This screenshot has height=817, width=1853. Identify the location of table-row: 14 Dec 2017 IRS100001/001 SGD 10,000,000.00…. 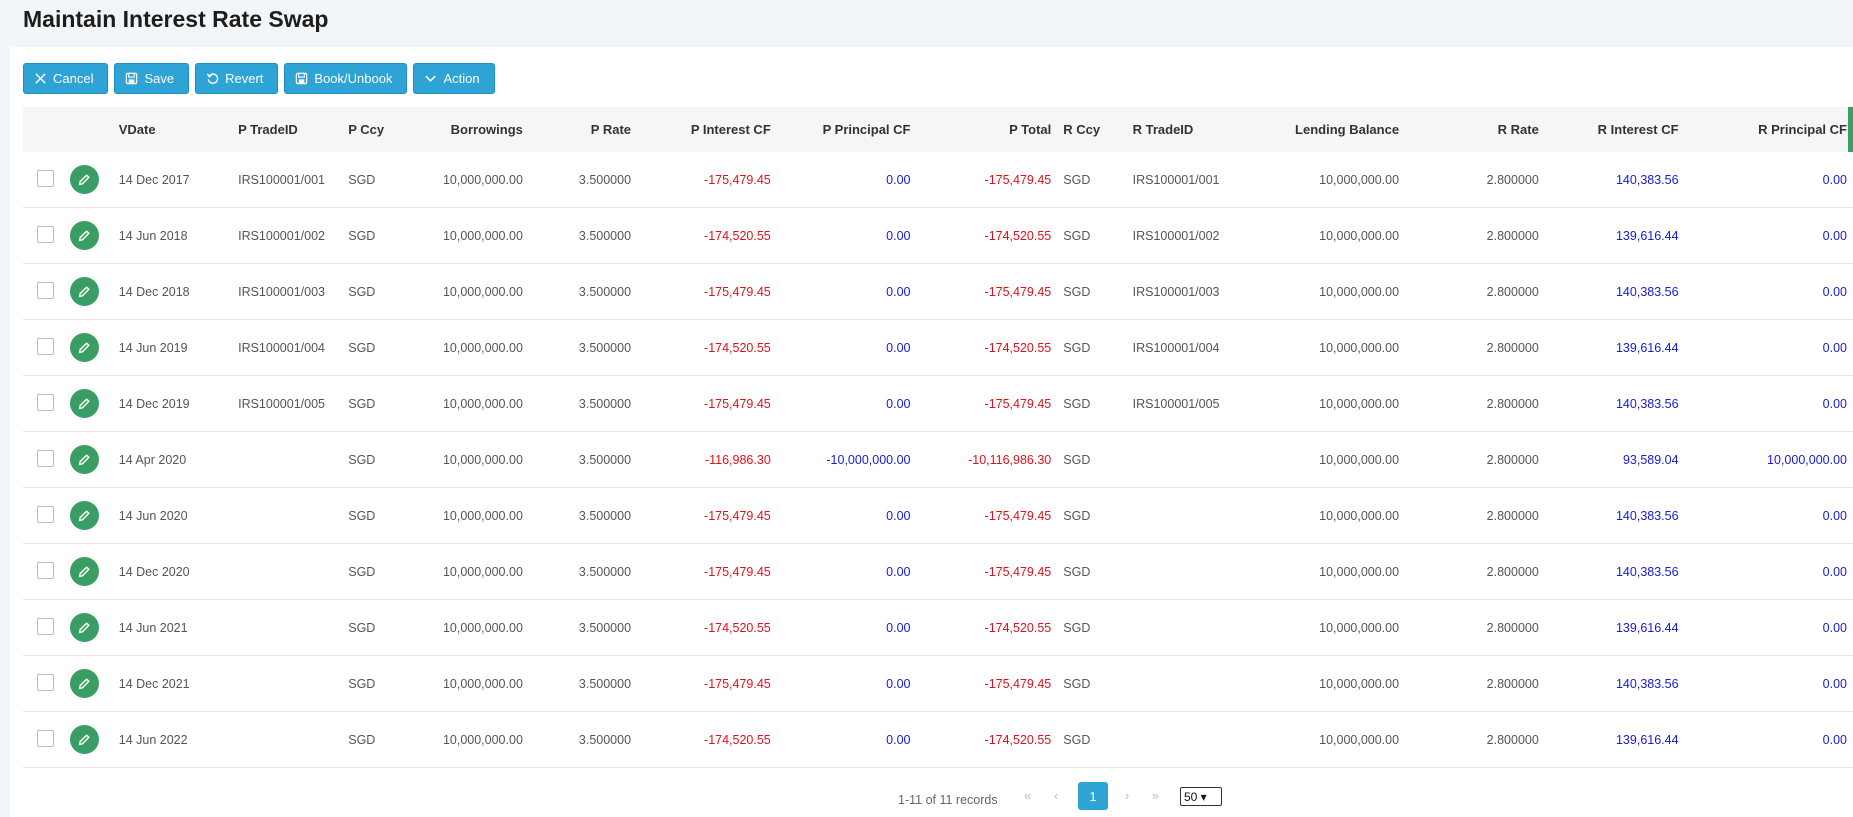
(938, 180).